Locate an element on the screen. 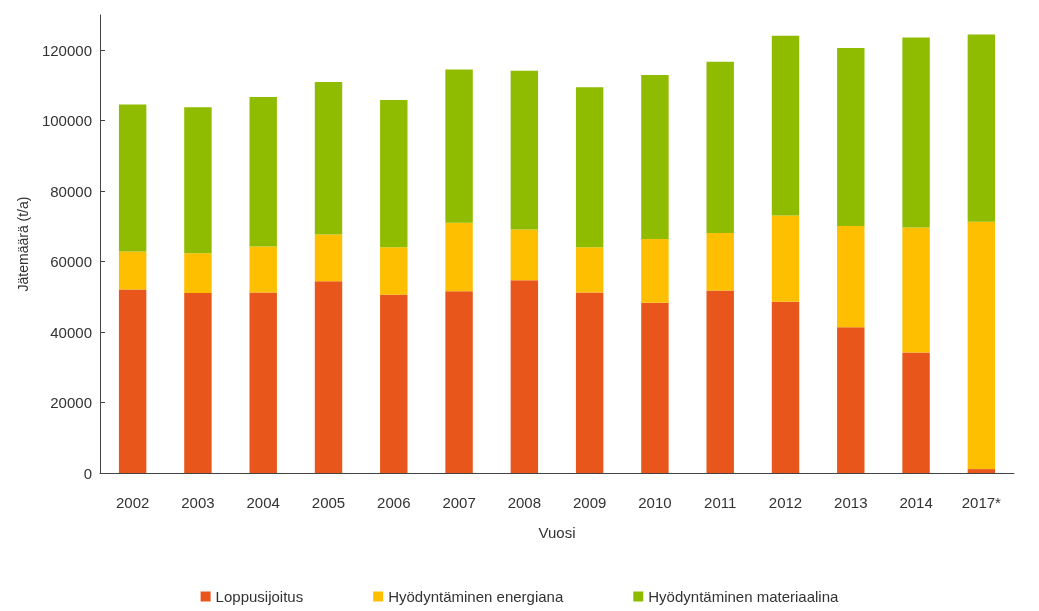  y-tick-label: 60000 is located at coordinates (71, 262).